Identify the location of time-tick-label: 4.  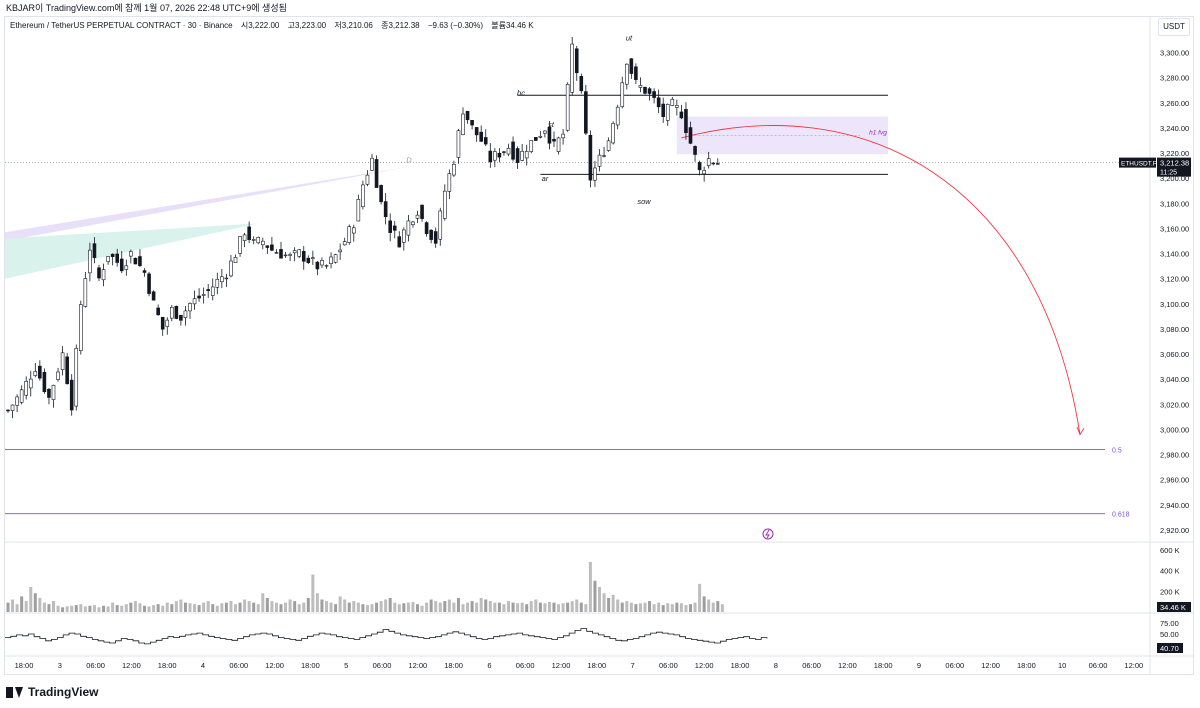
(203, 665).